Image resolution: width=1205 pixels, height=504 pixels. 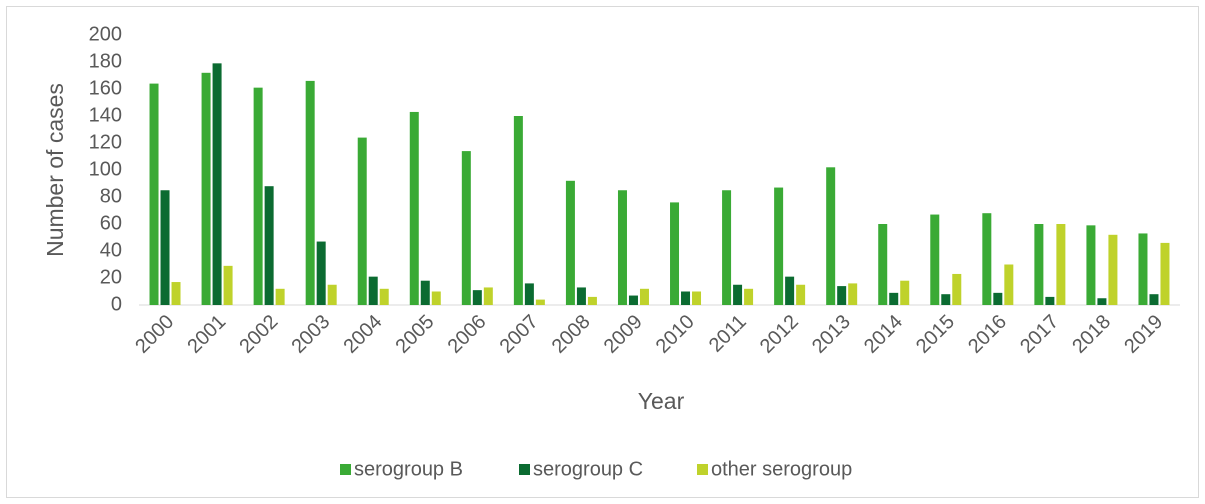 I want to click on y-tick-label: 200, so click(x=105, y=34).